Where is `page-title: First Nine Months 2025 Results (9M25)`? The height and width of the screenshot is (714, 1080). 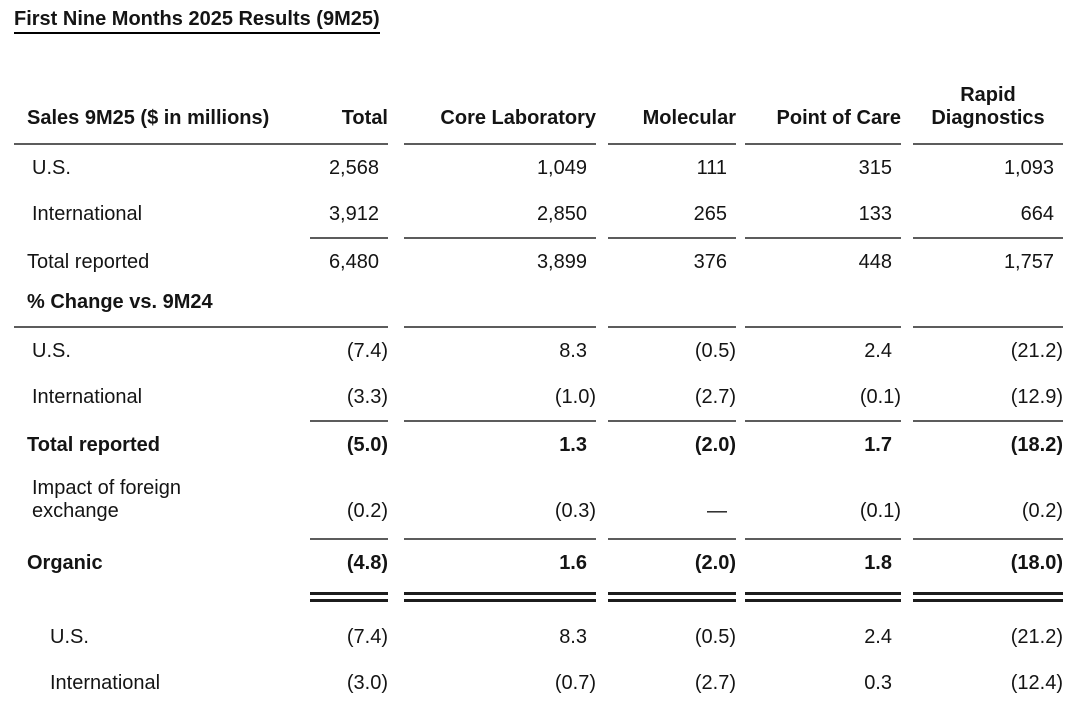 page-title: First Nine Months 2025 Results (9M25) is located at coordinates (197, 21).